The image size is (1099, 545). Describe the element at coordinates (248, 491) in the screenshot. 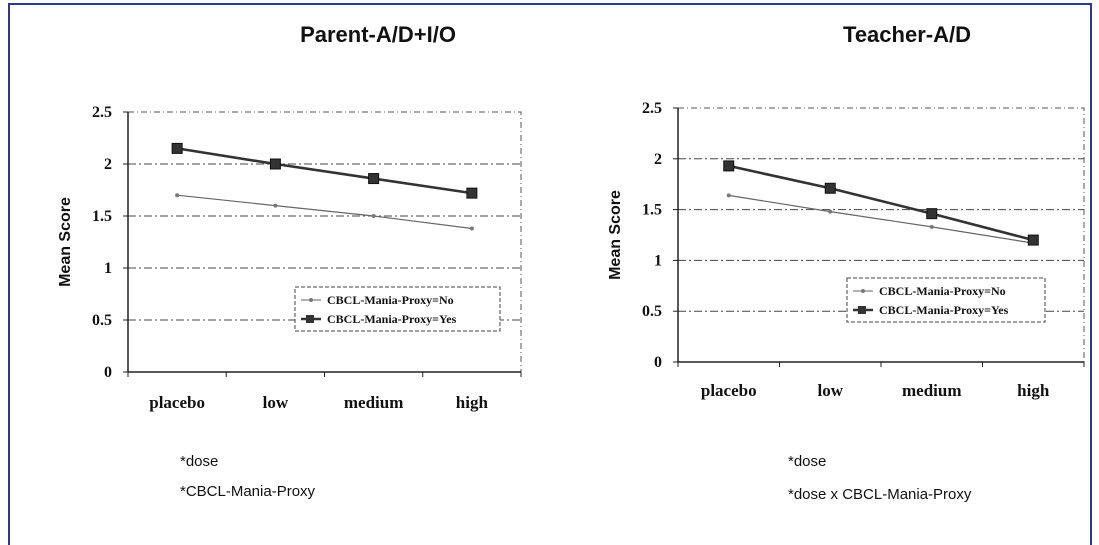

I see `footnote: *CBCL-Mania-Proxy` at that location.